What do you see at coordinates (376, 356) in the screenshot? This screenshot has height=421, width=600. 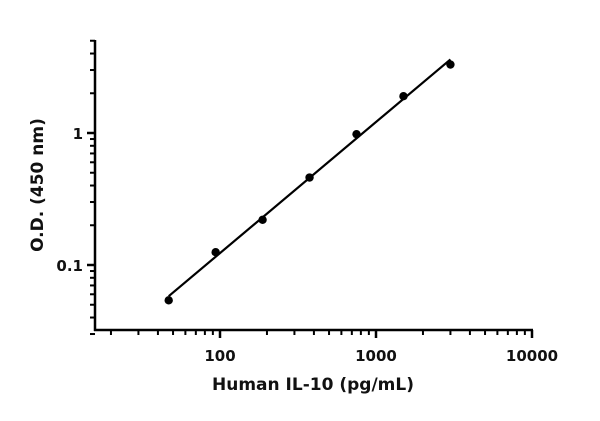 I see `x-tick-label: 1000` at bounding box center [376, 356].